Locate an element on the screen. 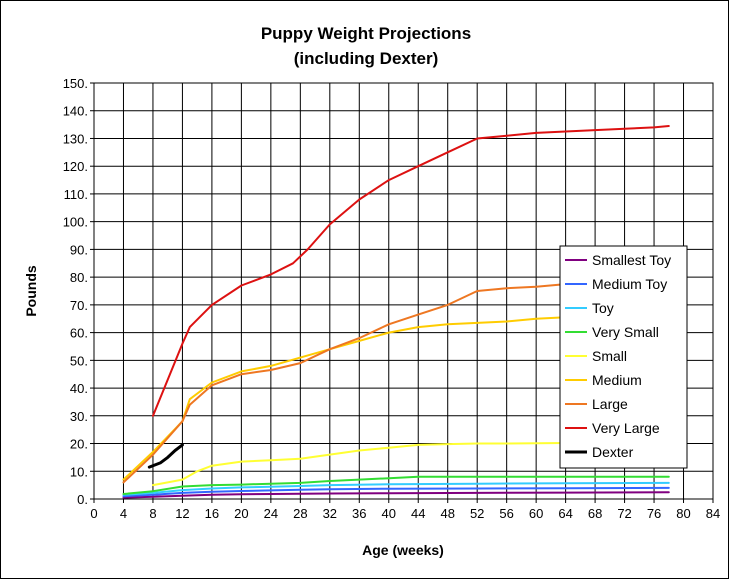  series-line-medium-toy is located at coordinates (396, 492).